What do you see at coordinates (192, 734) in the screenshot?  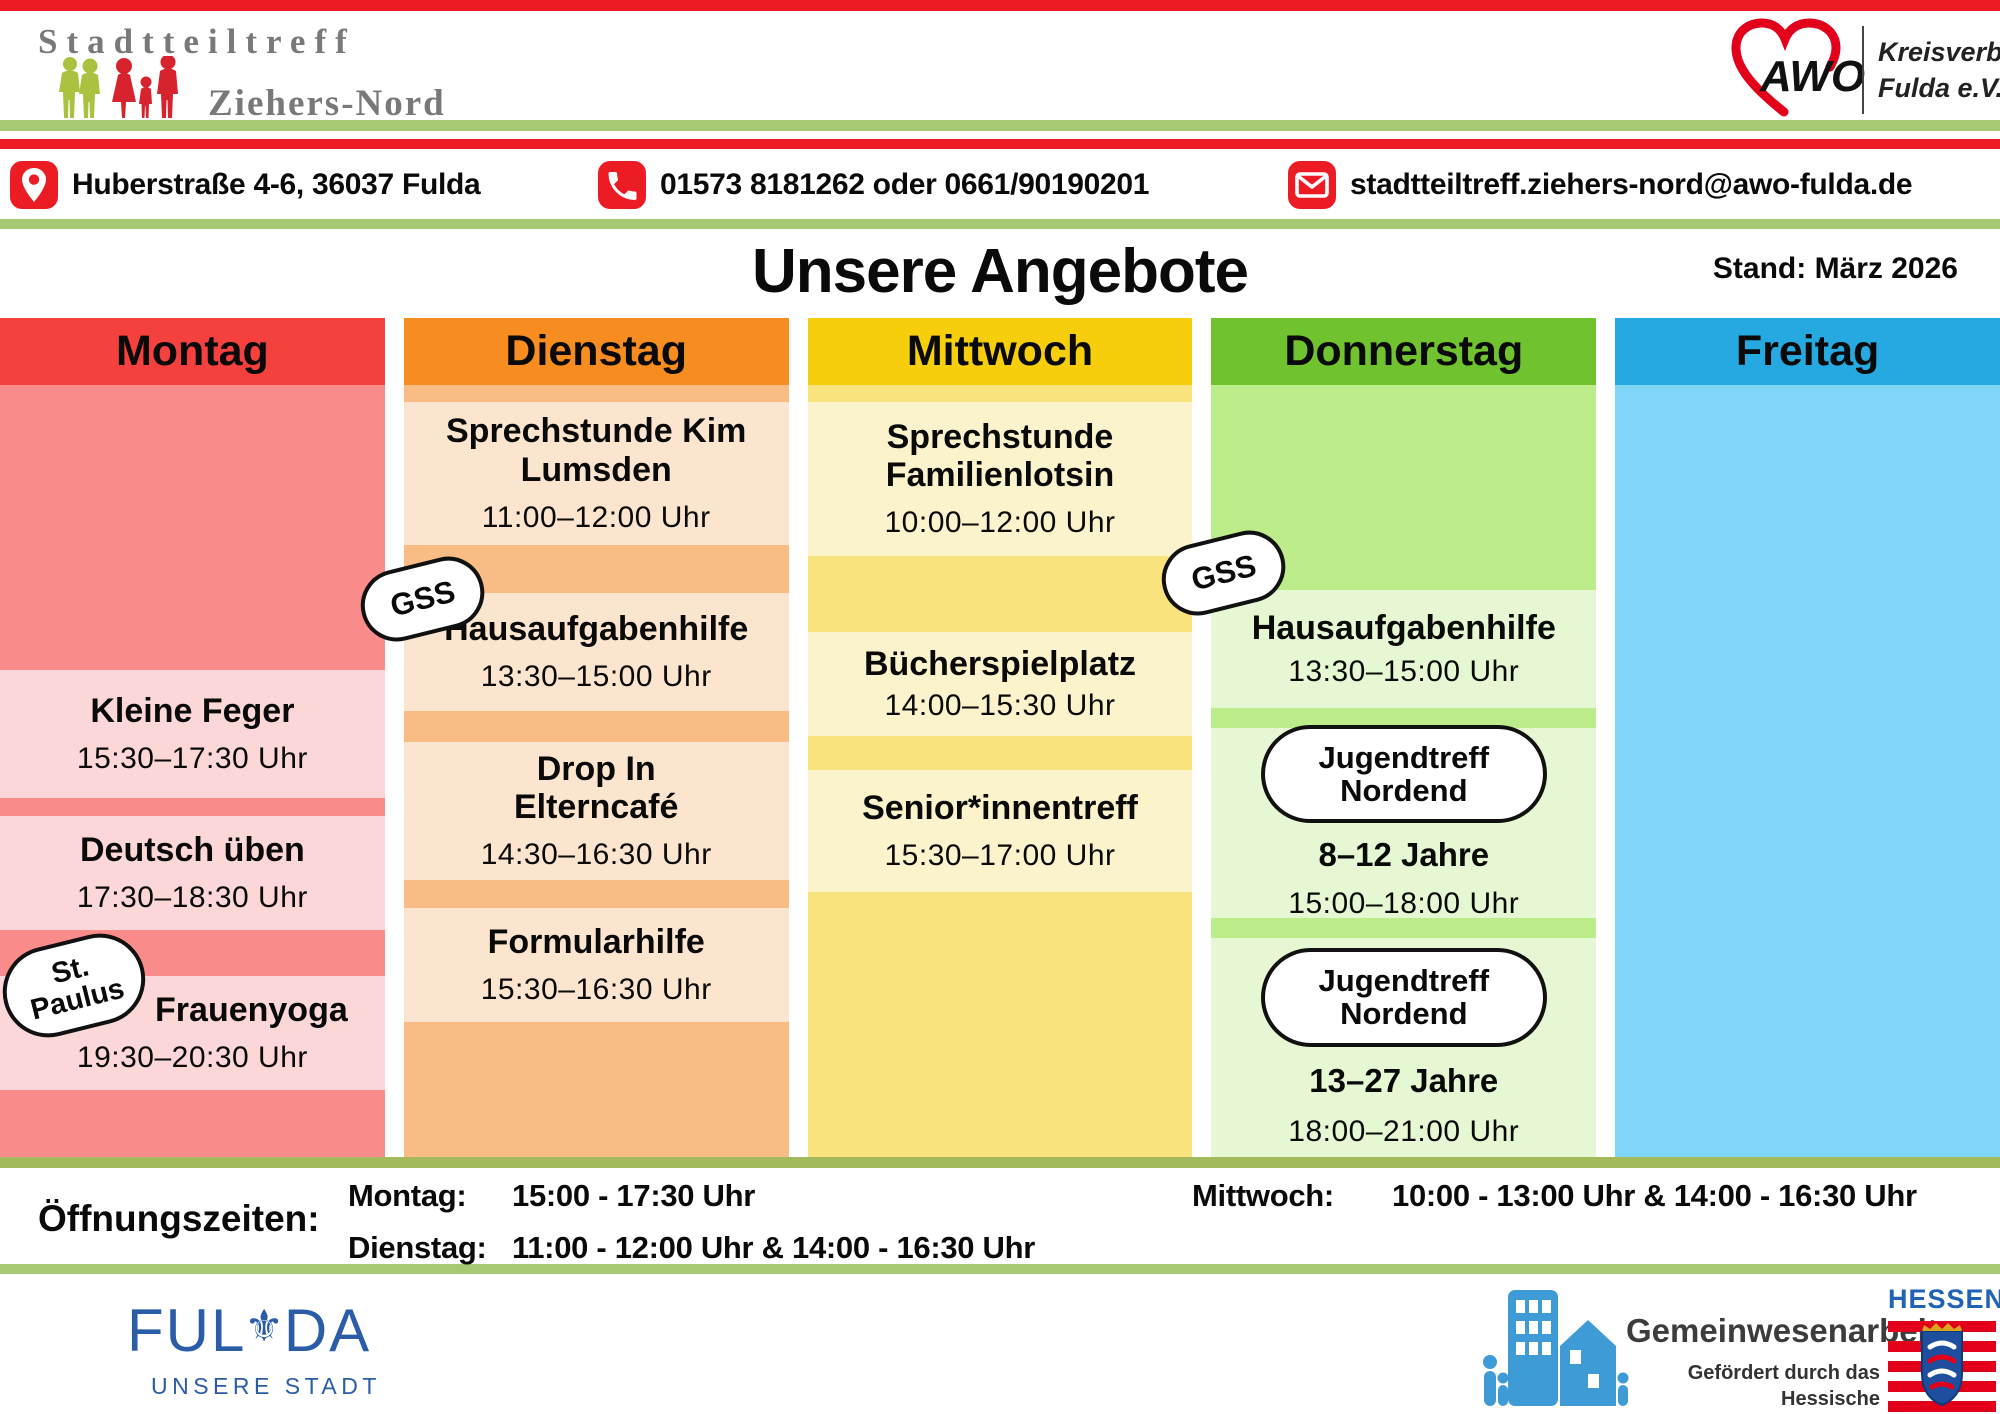 I see `event-kleine-feger: Kleine Feger 15:30–17:30 Uhr` at bounding box center [192, 734].